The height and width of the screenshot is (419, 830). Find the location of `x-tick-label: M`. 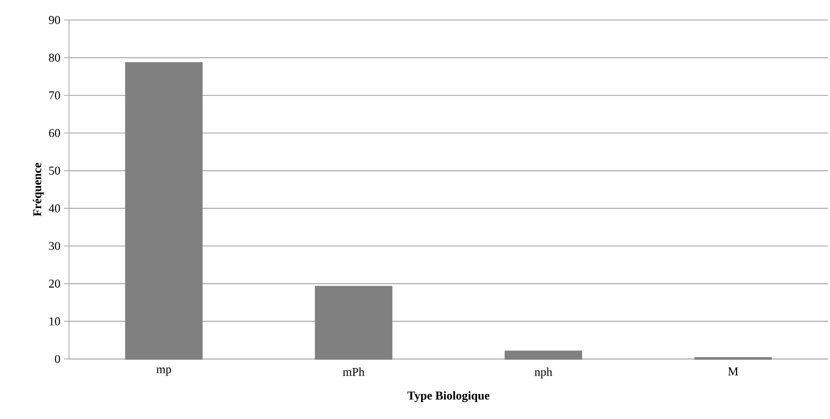

x-tick-label: M is located at coordinates (733, 372).